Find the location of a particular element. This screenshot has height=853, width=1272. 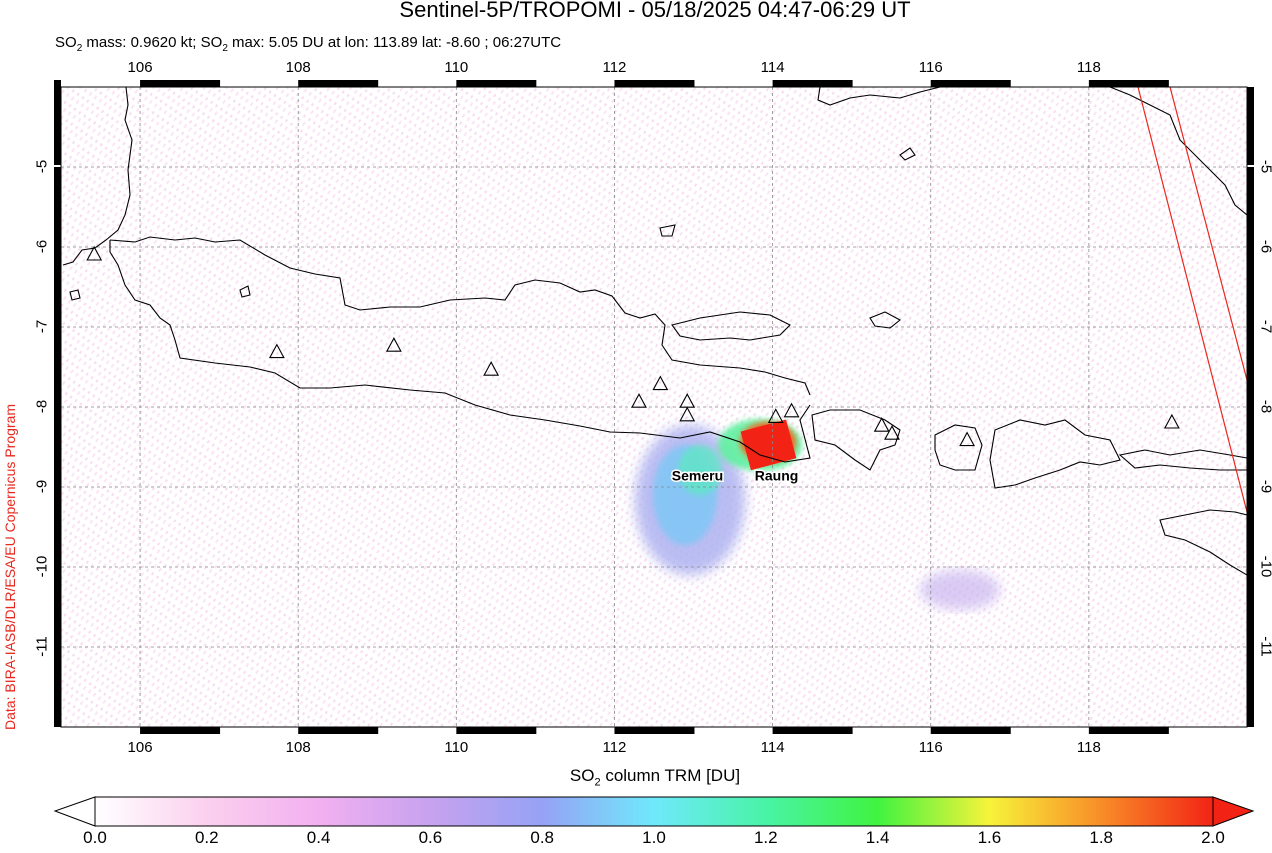

coast-sumba is located at coordinates (1203, 542).